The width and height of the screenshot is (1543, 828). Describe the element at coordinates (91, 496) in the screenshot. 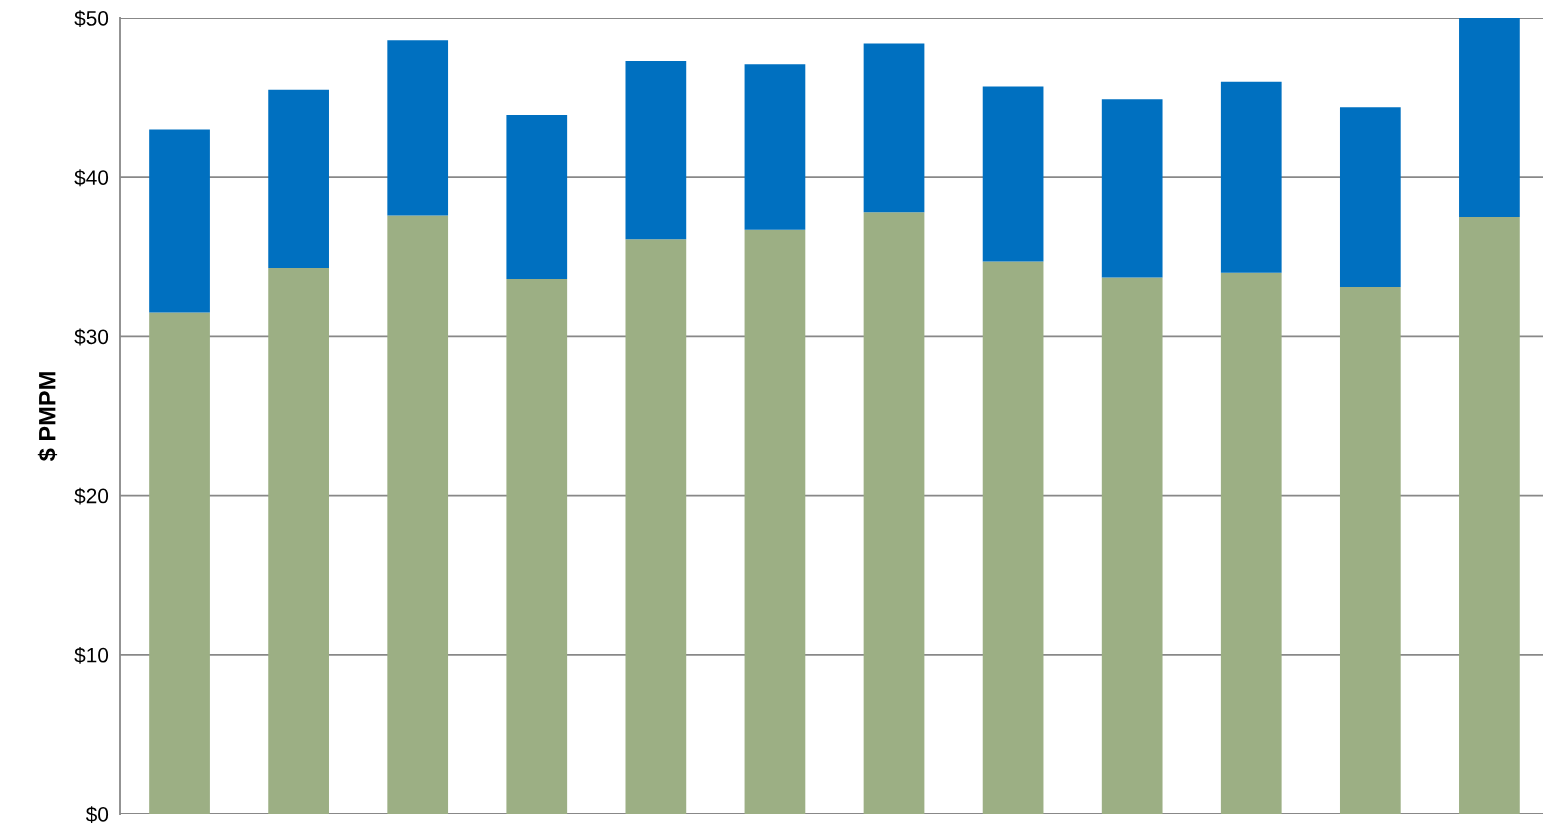

I see `y-tick-label: $20` at that location.